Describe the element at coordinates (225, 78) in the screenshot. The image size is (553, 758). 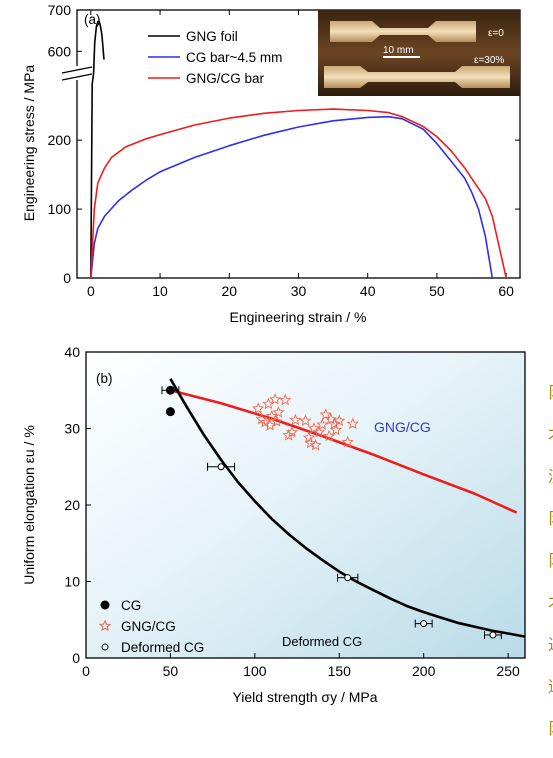
I see `legend-gng-cg-bar: GNG/CG bar` at that location.